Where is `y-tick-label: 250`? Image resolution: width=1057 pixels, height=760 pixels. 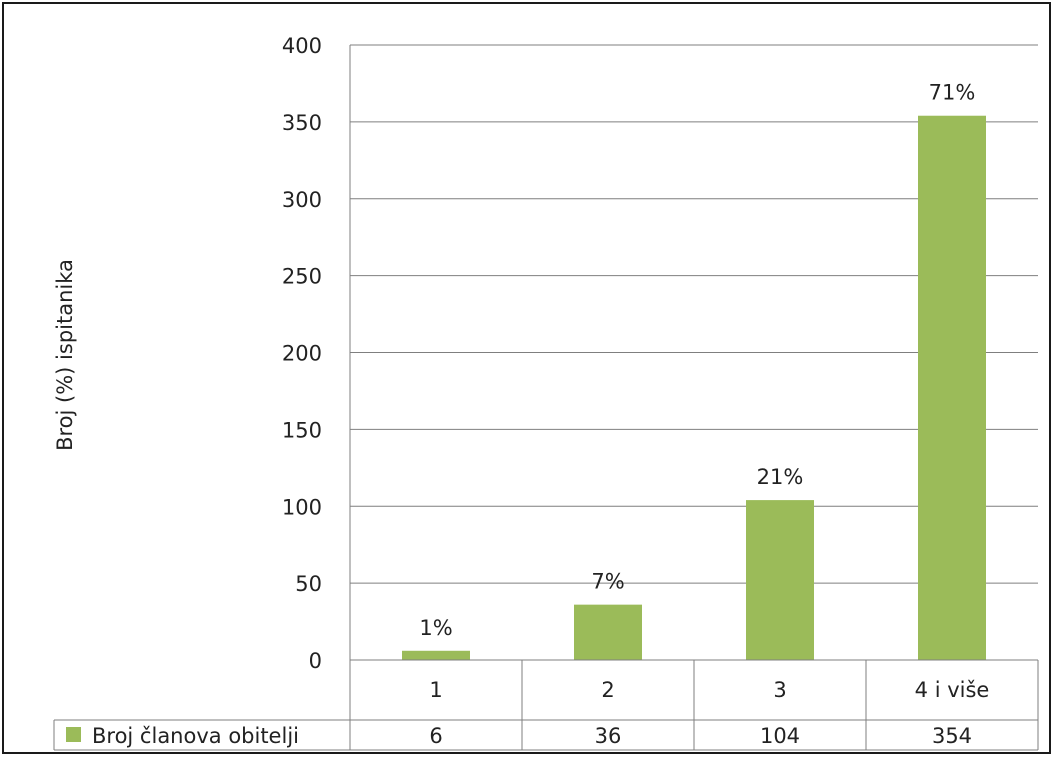 y-tick-label: 250 is located at coordinates (302, 277).